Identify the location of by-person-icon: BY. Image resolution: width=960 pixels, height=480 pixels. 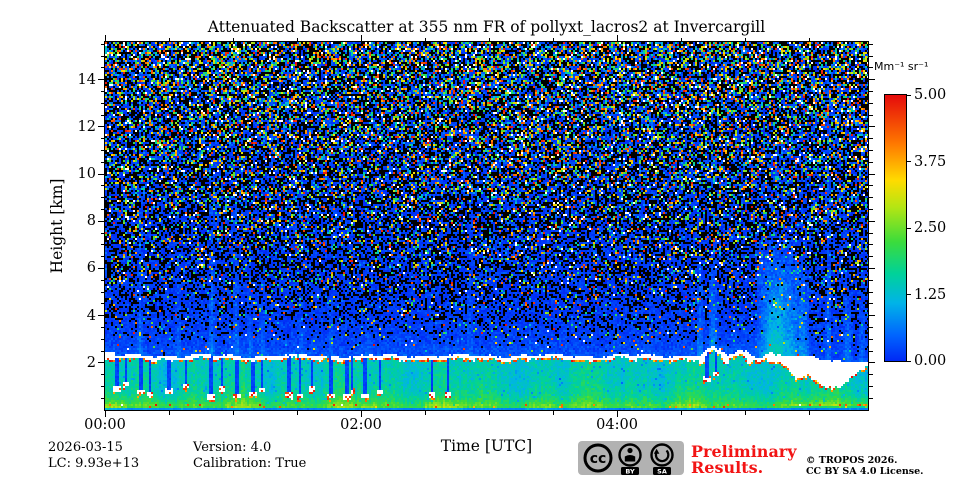
(630, 459).